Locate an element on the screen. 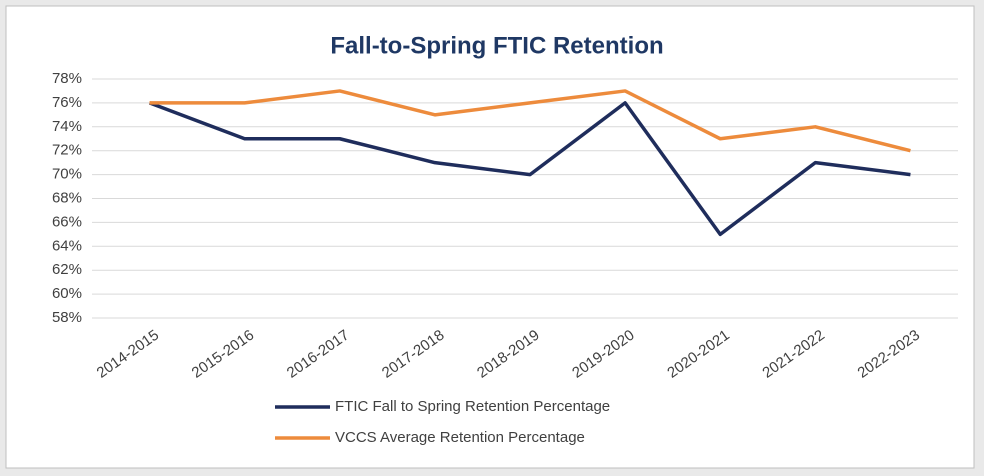 The width and height of the screenshot is (984, 476). y-tick-label: 72% is located at coordinates (67, 150).